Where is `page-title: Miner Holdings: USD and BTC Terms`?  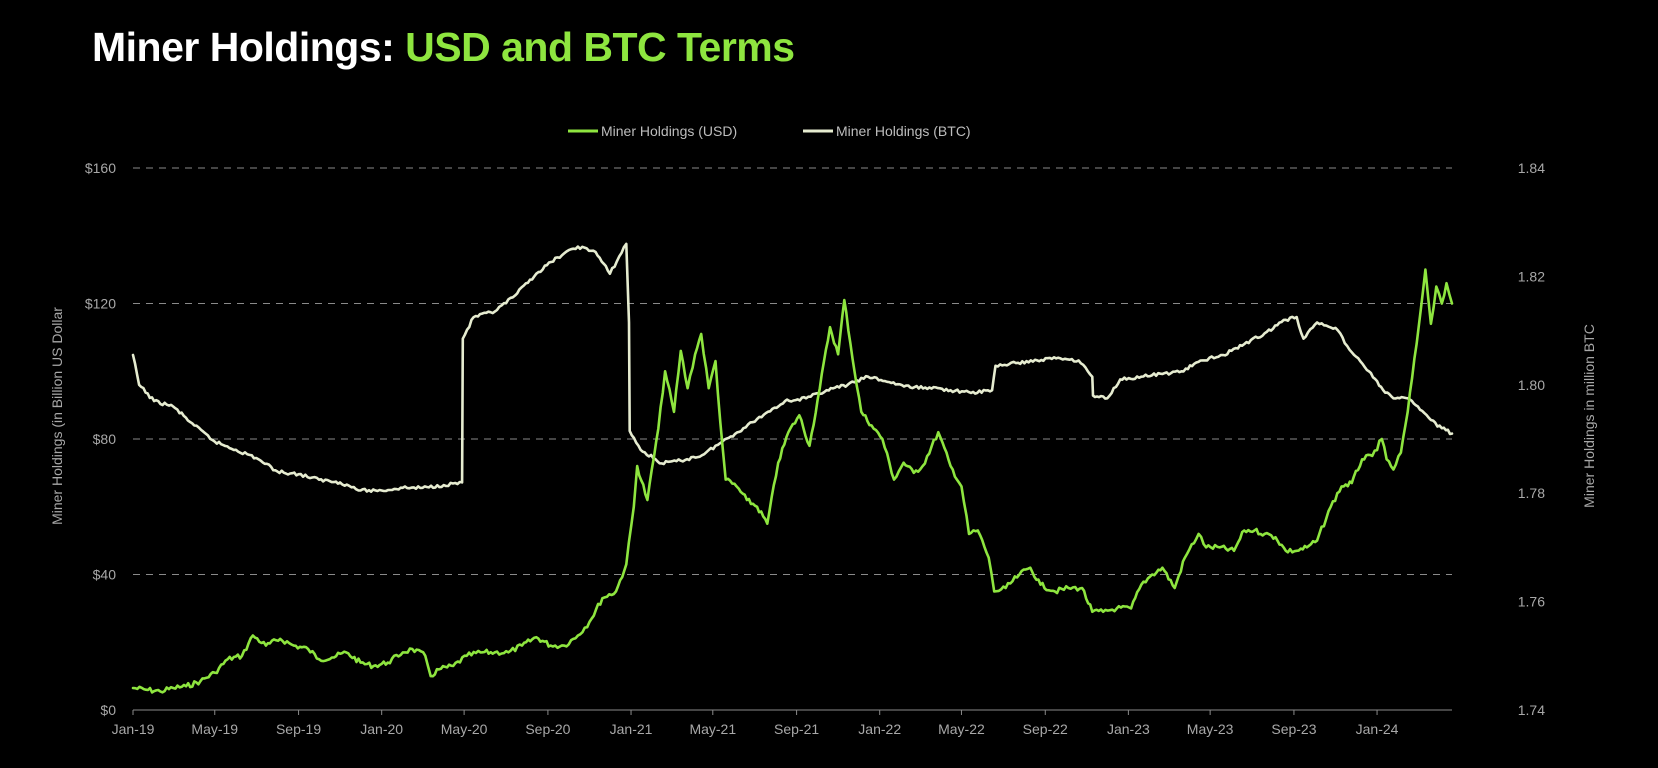
page-title: Miner Holdings: USD and BTC Terms is located at coordinates (443, 47).